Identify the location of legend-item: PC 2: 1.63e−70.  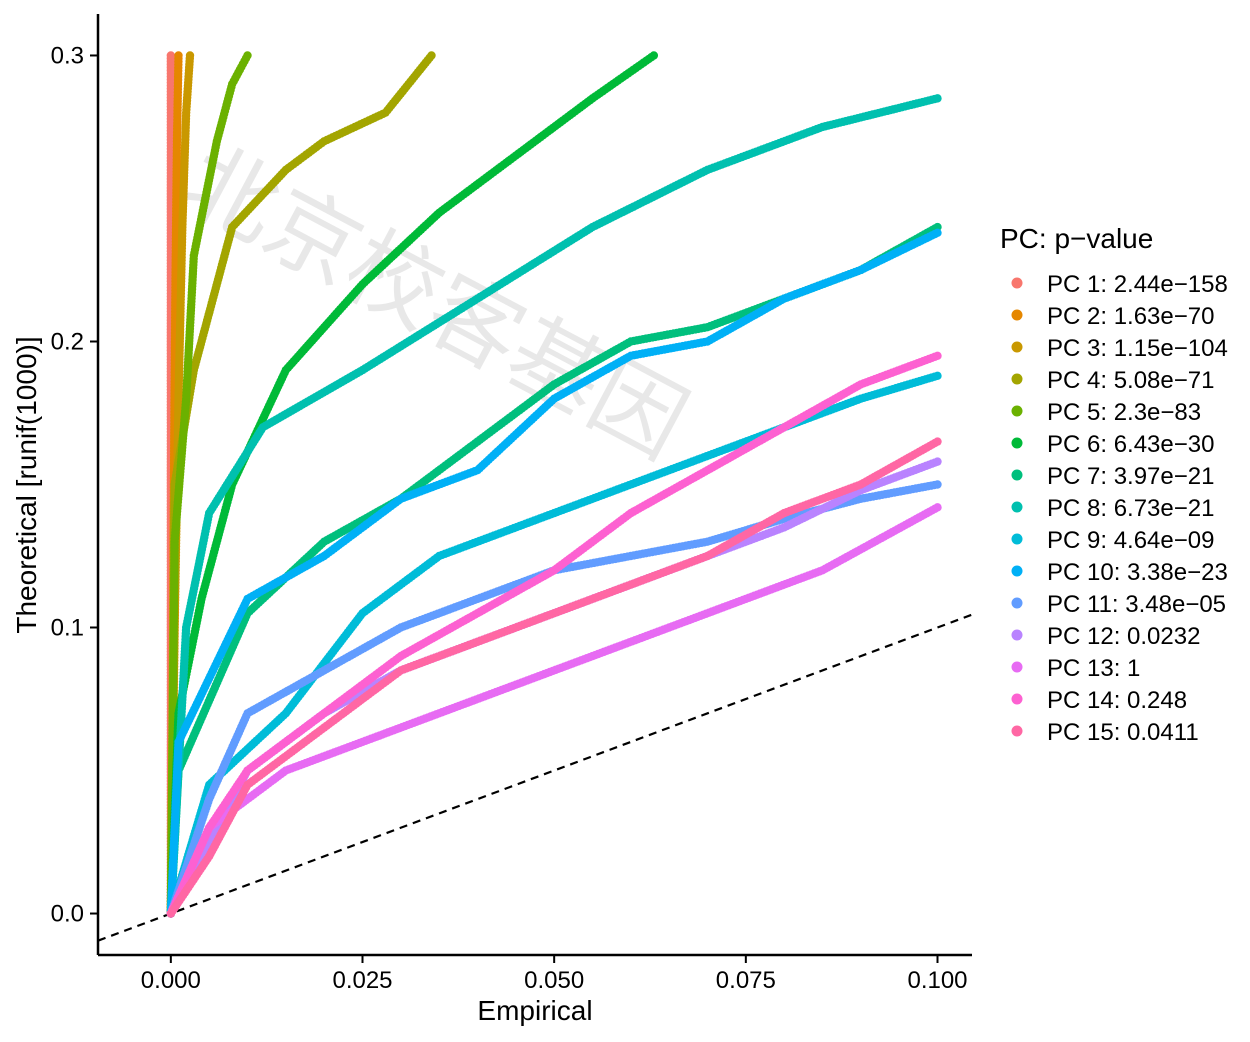
(1112, 316).